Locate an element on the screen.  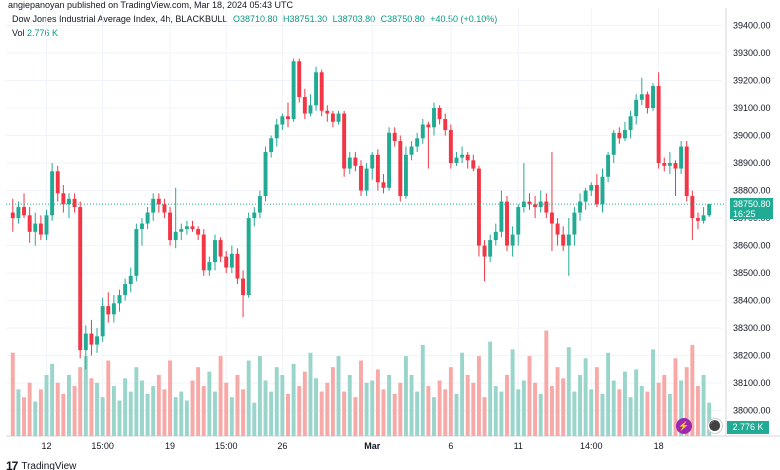
last-price-tag: 38750.80 16:25 is located at coordinates (751, 209).